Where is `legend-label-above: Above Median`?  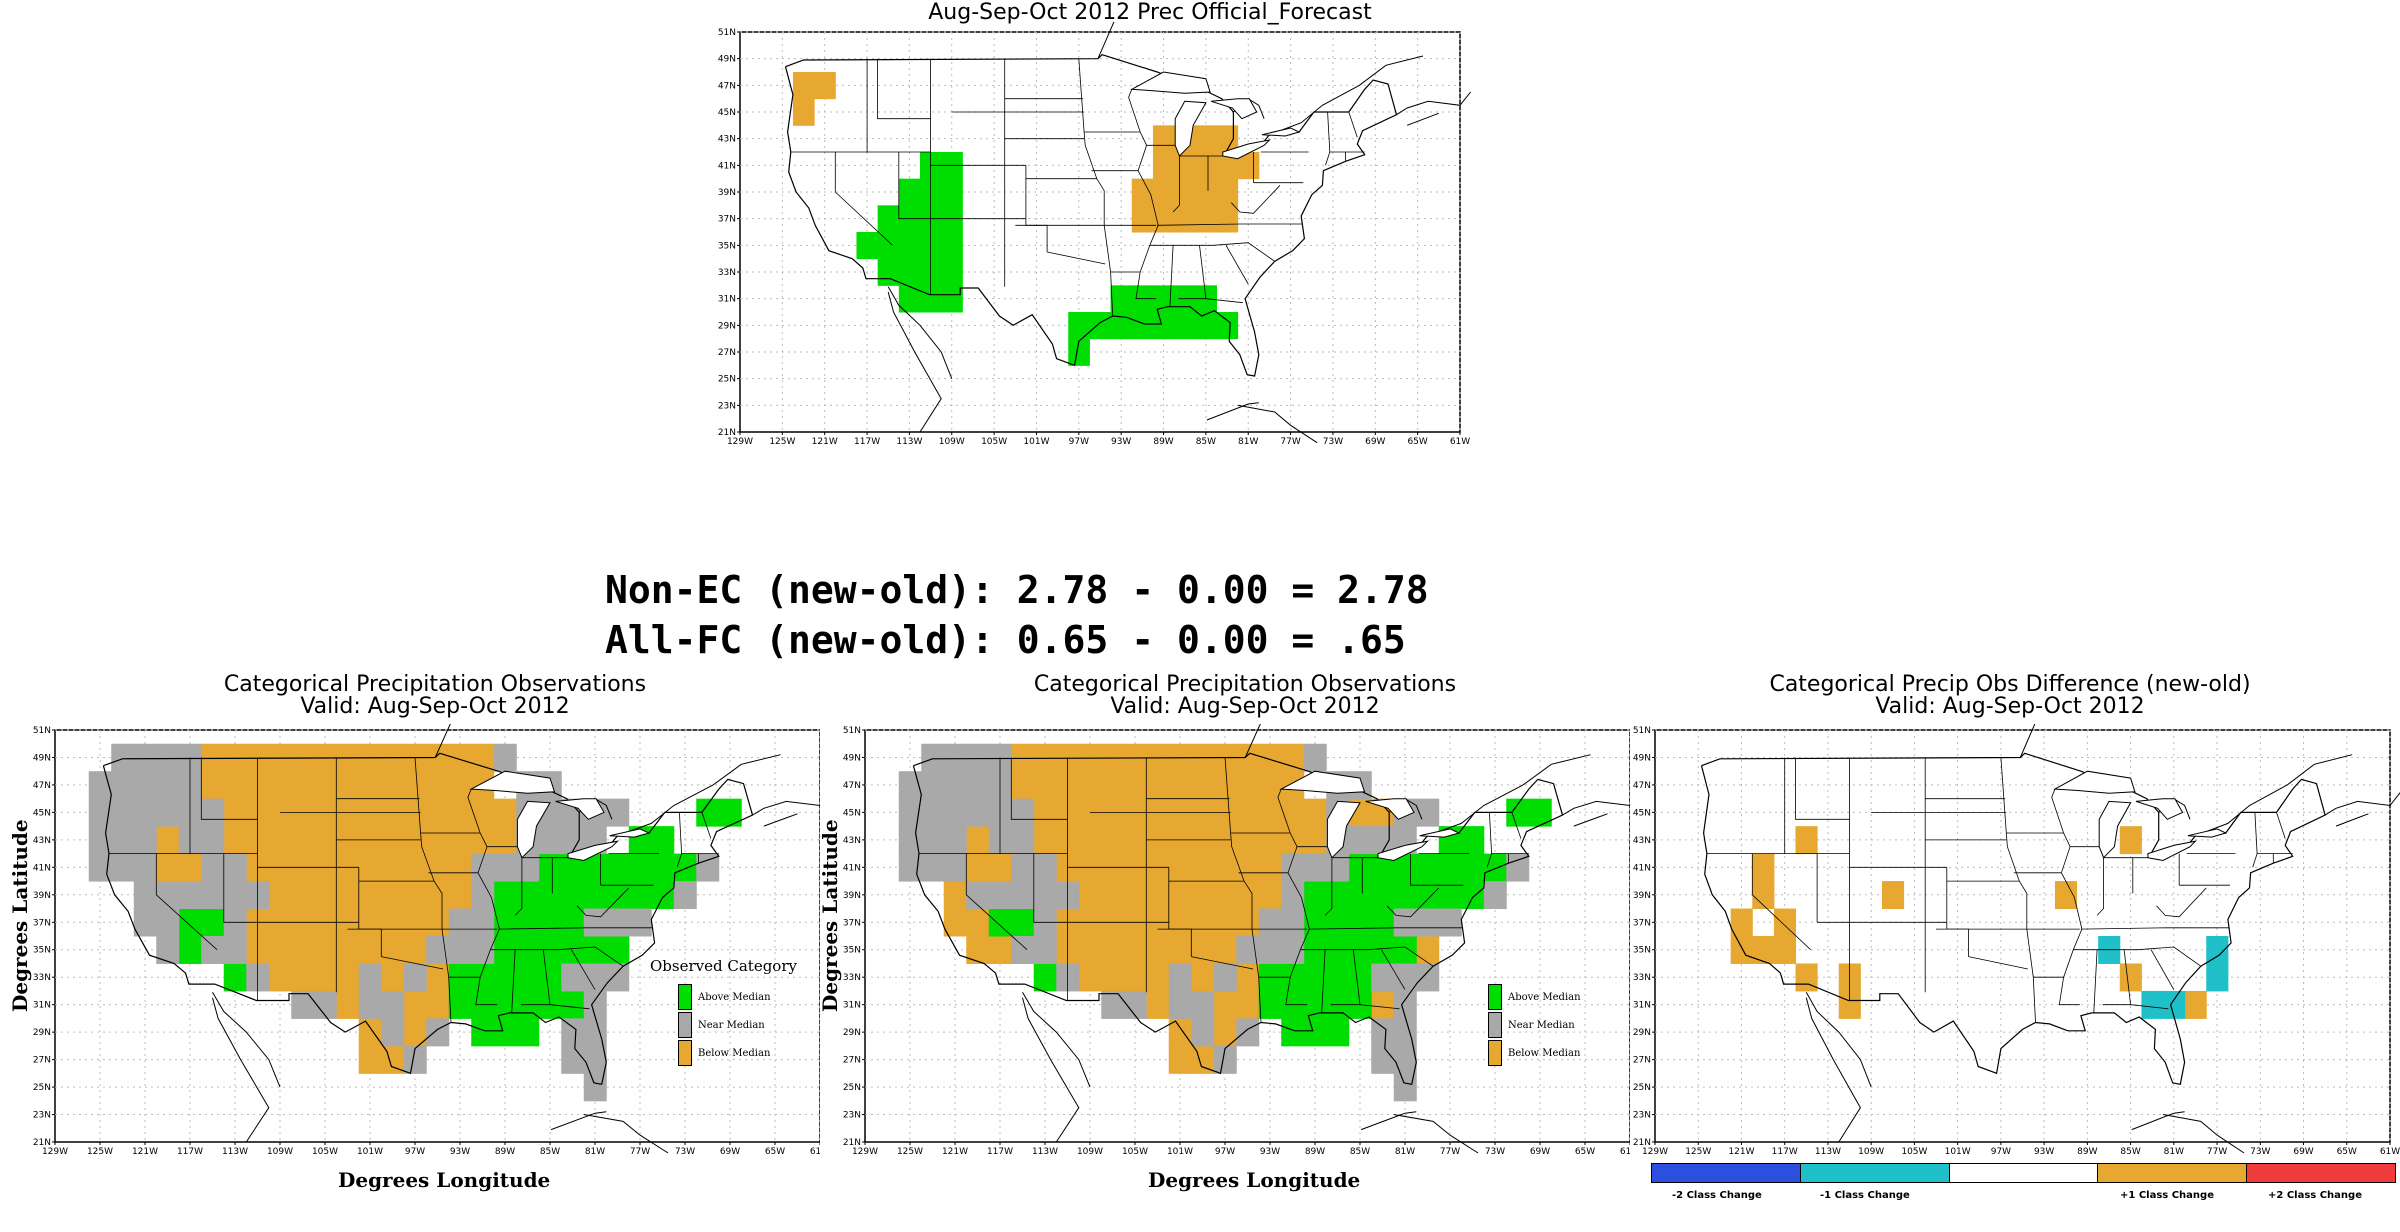
legend-label-above: Above Median is located at coordinates (734, 997).